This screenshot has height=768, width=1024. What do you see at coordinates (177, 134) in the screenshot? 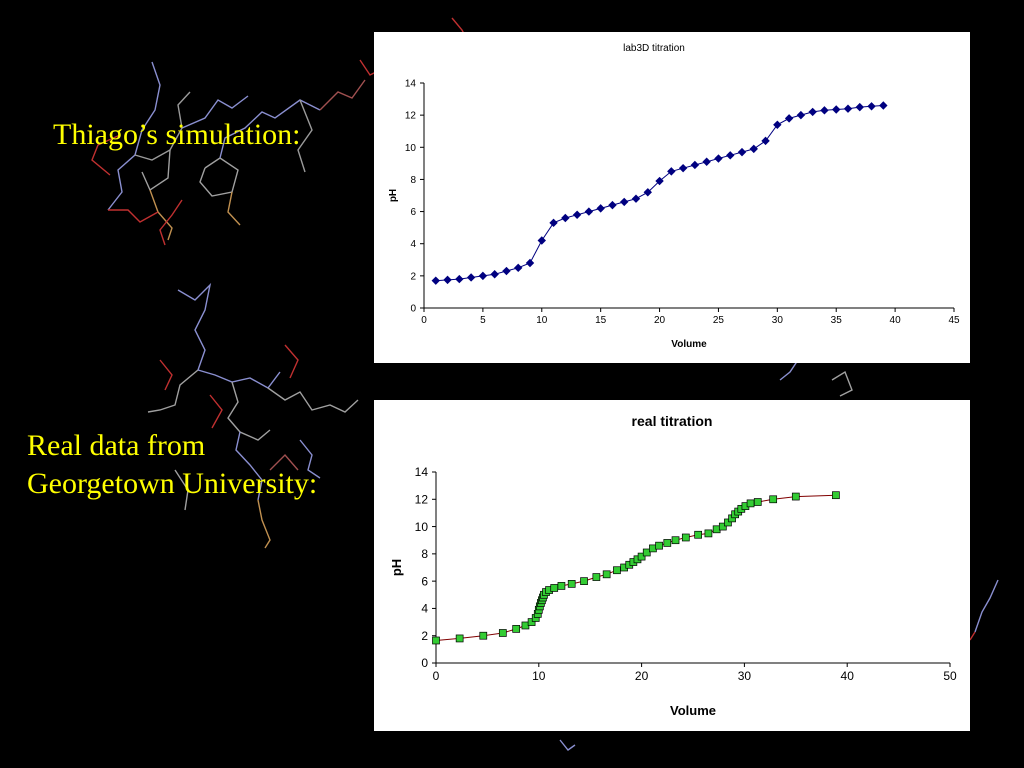
I see `simulation-caption: Thiago’s simulation:` at bounding box center [177, 134].